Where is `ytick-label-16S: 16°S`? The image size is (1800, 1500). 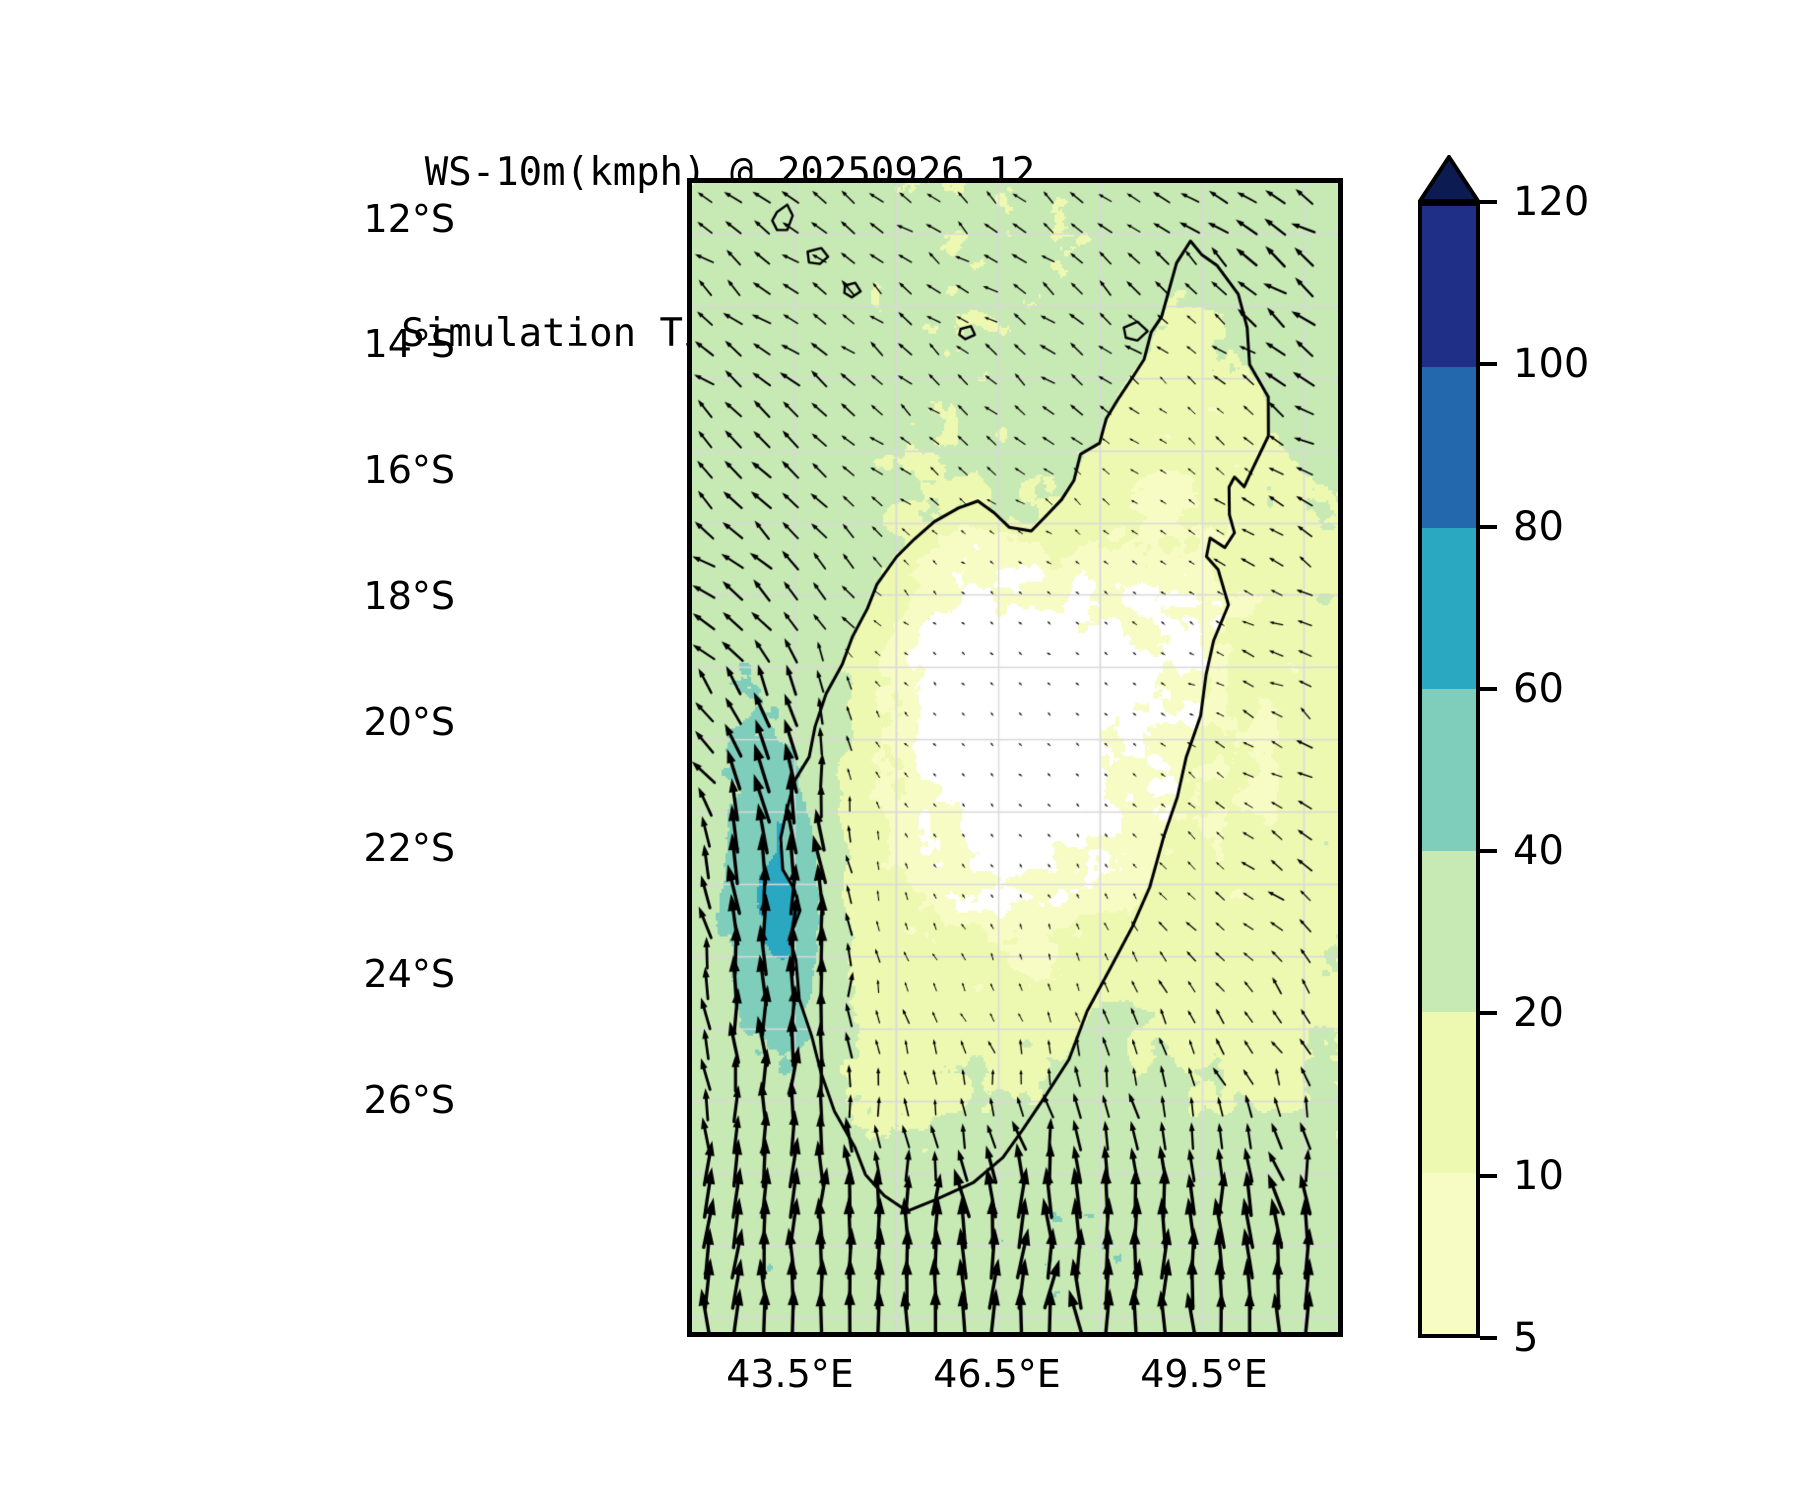
ytick-label-16S: 16°S is located at coordinates (409, 470).